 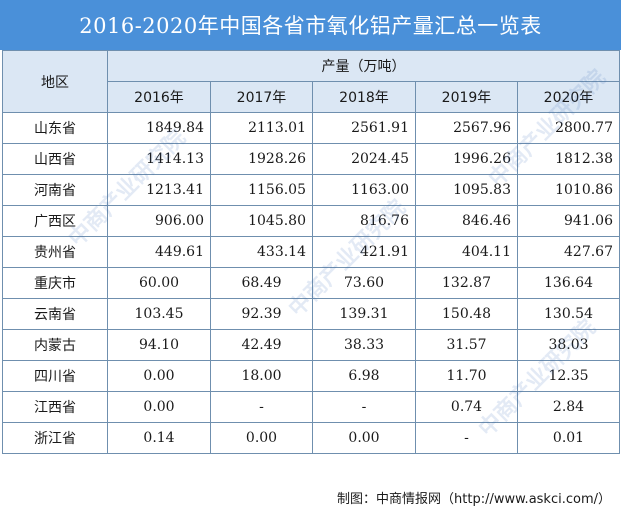 What do you see at coordinates (261, 376) in the screenshot?
I see `value-cell: 18.00` at bounding box center [261, 376].